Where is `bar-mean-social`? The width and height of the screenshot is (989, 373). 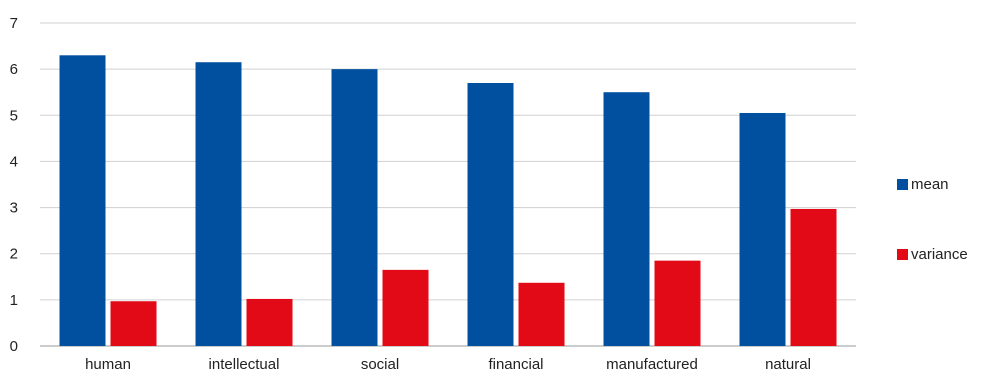 bar-mean-social is located at coordinates (354, 208).